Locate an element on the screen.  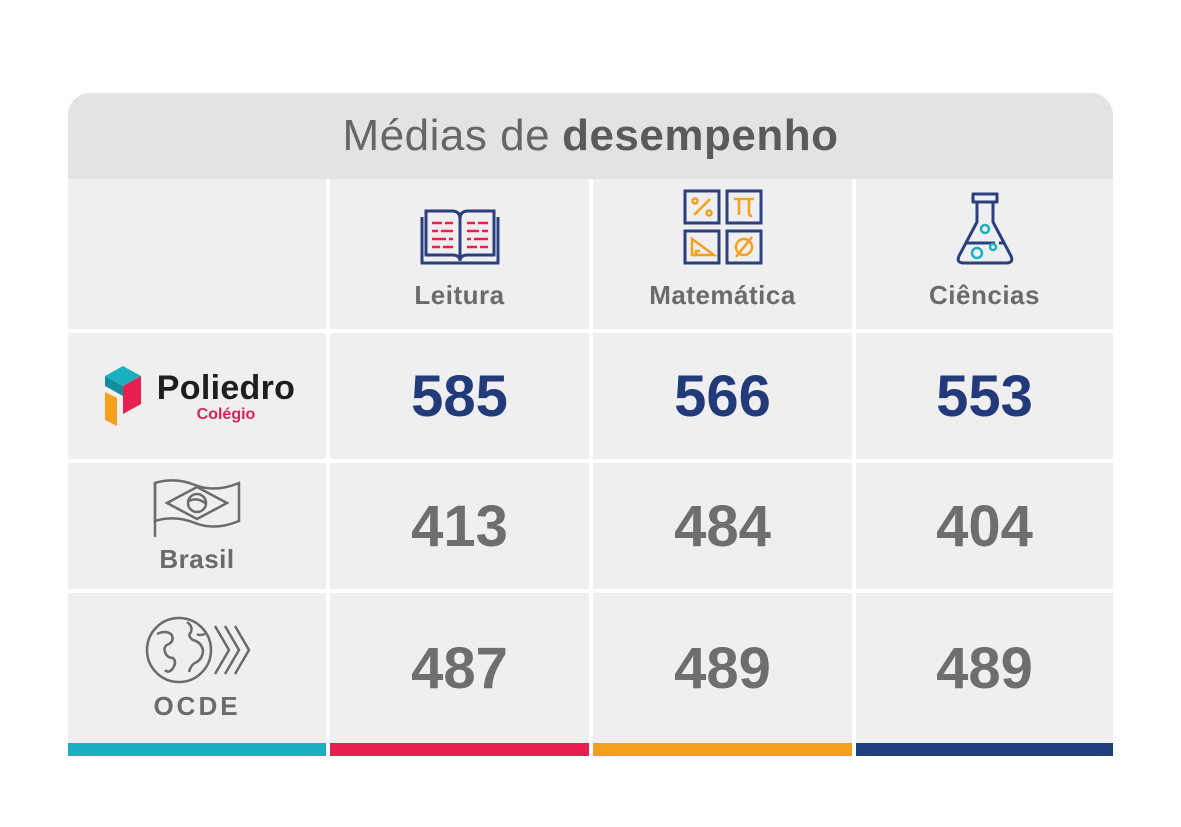
column-header-leitura: Leitura is located at coordinates (459, 254).